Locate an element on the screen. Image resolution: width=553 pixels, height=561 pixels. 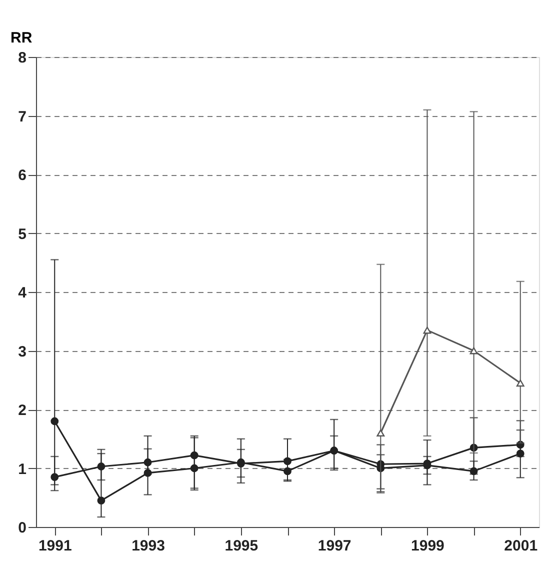
y-tick-label: 8 is located at coordinates (22, 58).